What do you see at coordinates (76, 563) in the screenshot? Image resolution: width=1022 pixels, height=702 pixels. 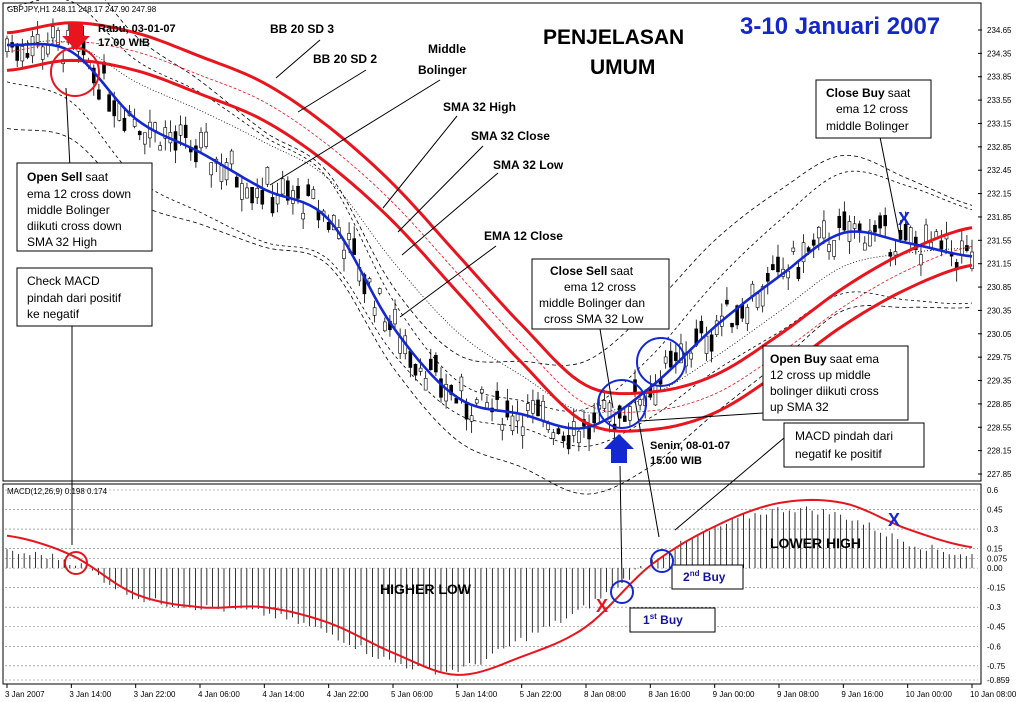 I see `macd-sell-circle` at bounding box center [76, 563].